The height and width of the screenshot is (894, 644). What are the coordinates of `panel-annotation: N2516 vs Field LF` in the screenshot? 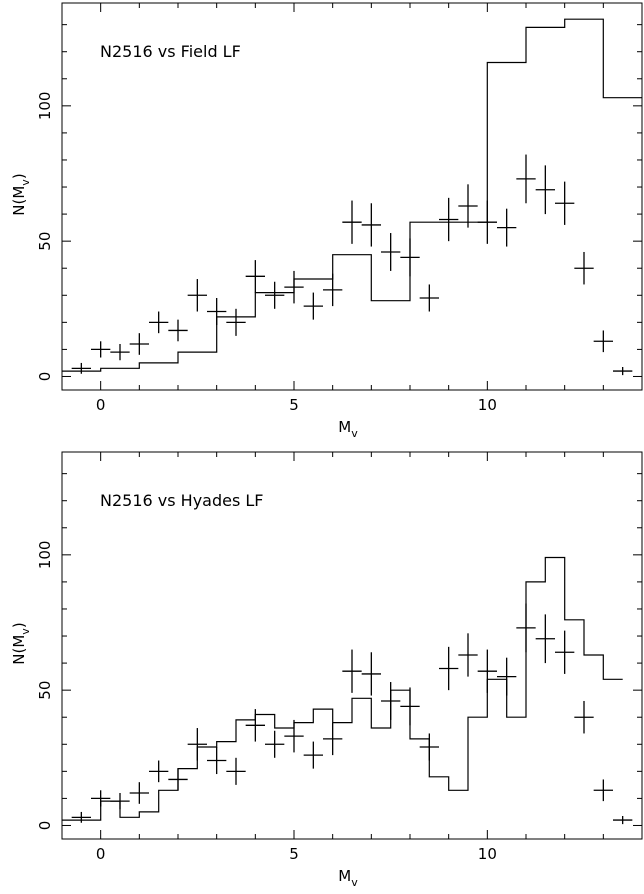 It's located at (170, 51).